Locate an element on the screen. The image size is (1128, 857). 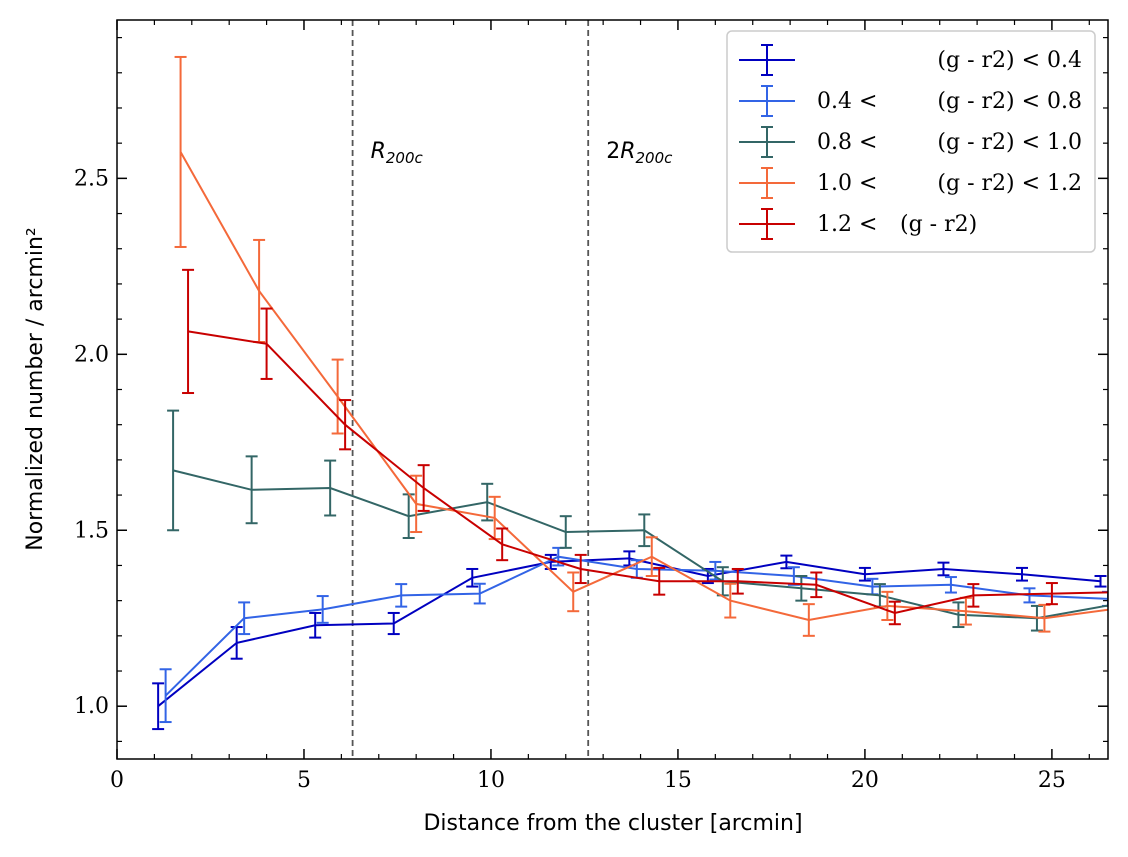
legend-label-left: 0.4 < is located at coordinates (847, 101).